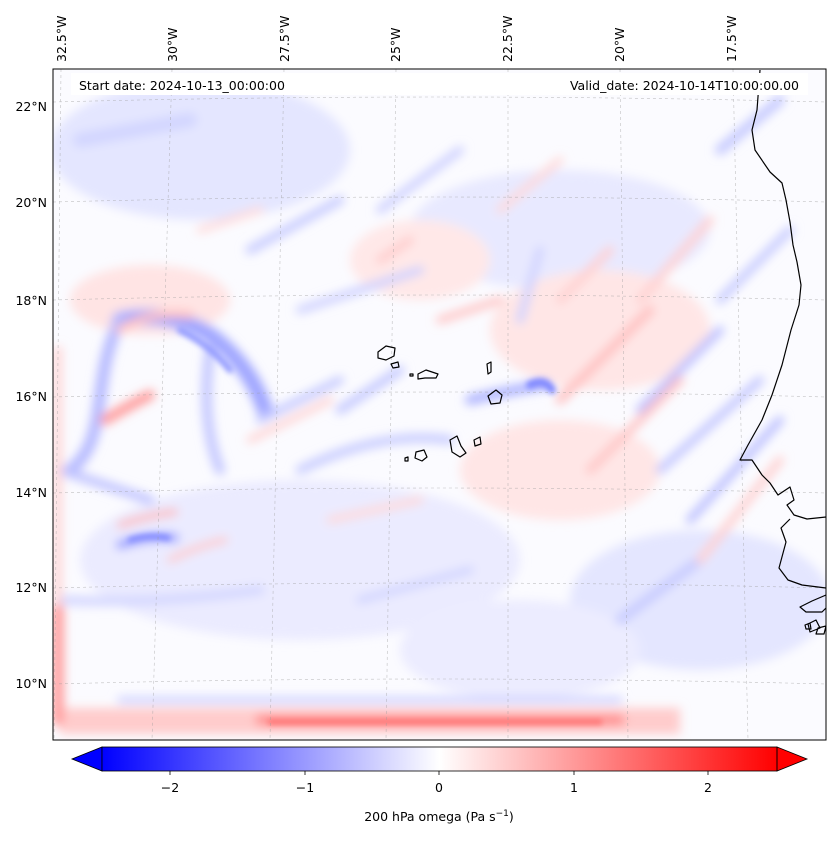 This screenshot has height=843, width=837. Describe the element at coordinates (386, 353) in the screenshot. I see `santo-antao-island` at that location.